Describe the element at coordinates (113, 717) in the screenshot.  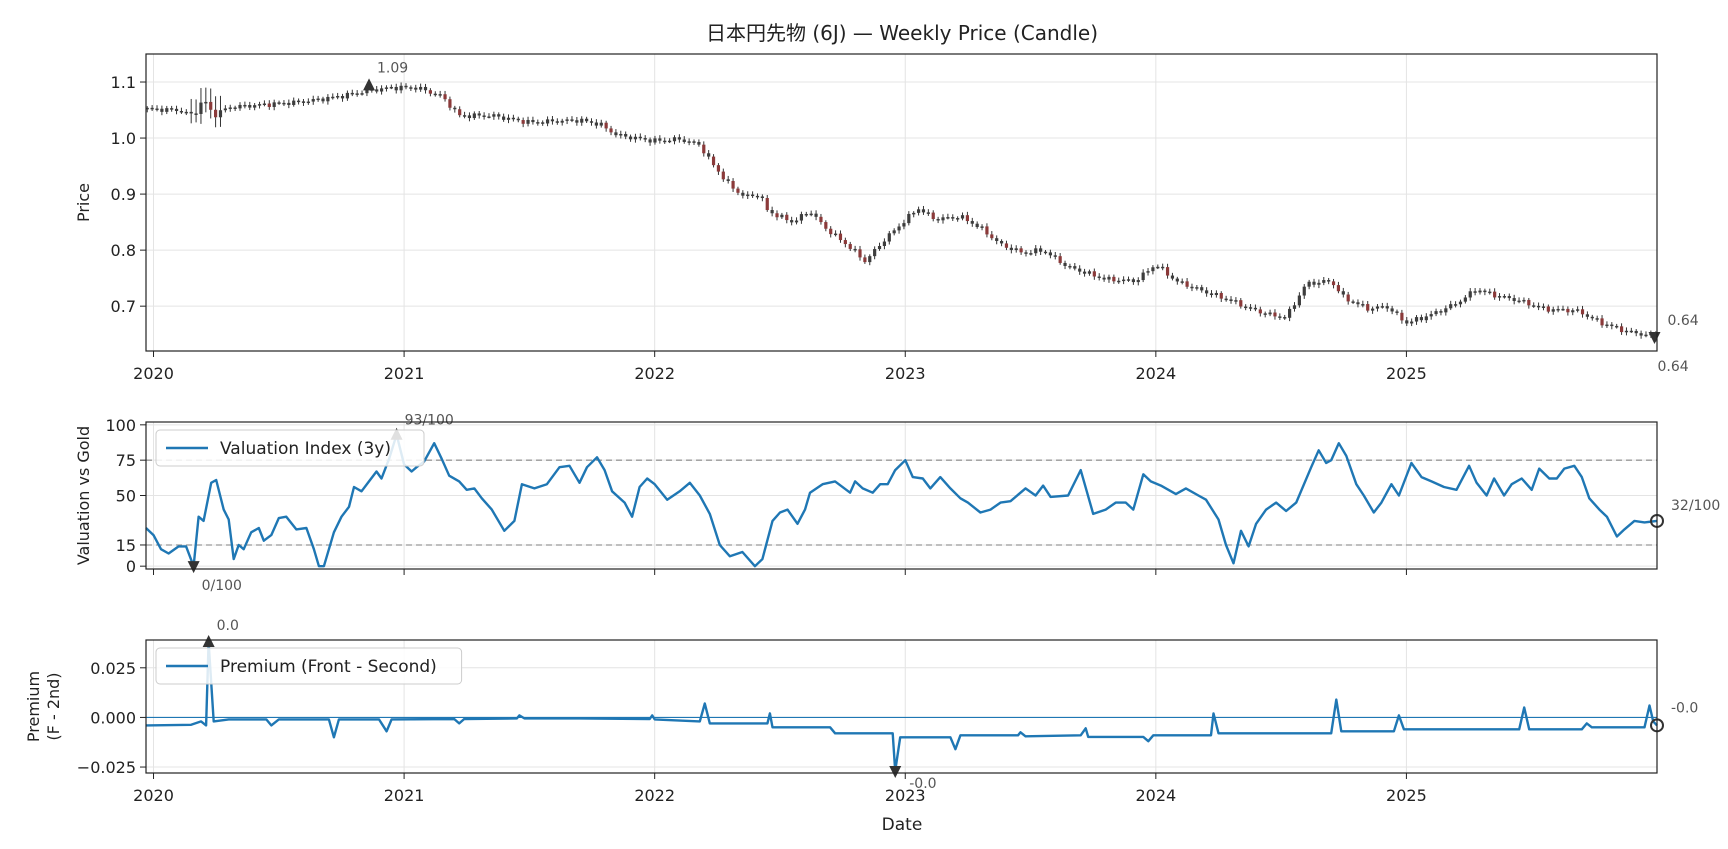
I see `y-tick-label: 0.000` at that location.